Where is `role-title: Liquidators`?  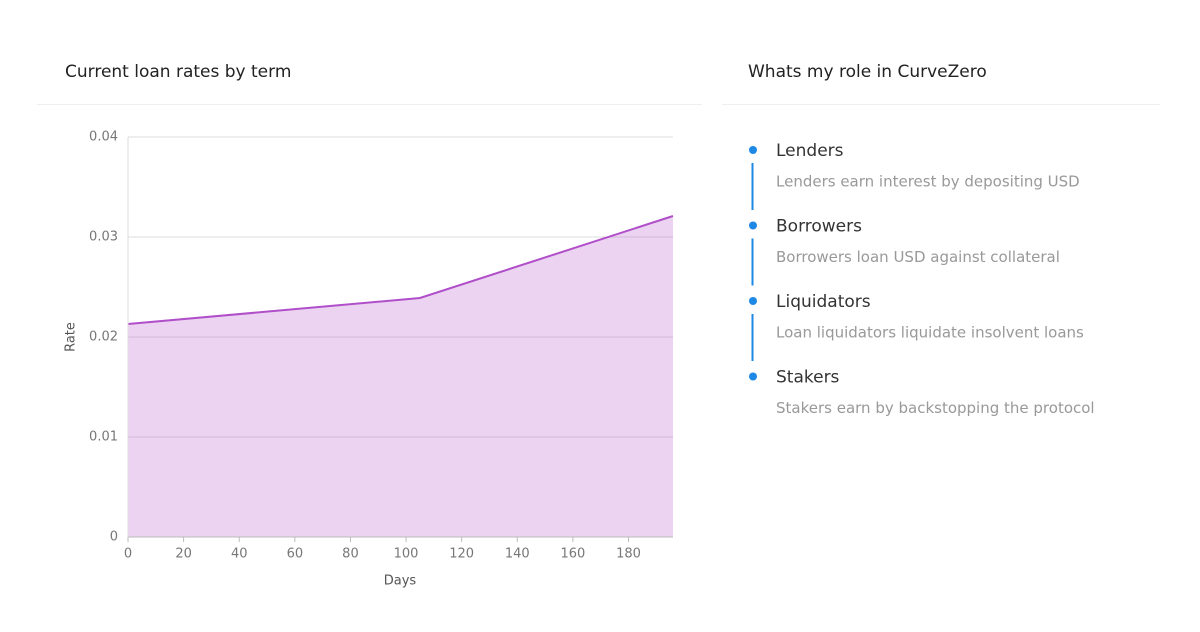 role-title: Liquidators is located at coordinates (823, 302).